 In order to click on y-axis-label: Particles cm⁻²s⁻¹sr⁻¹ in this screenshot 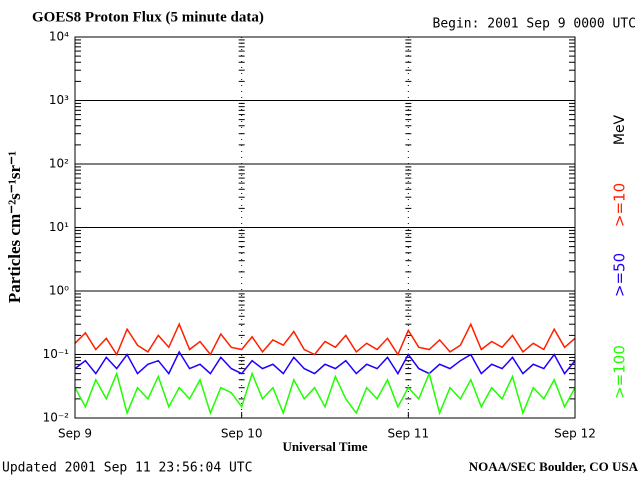, I will do `click(14, 227)`.